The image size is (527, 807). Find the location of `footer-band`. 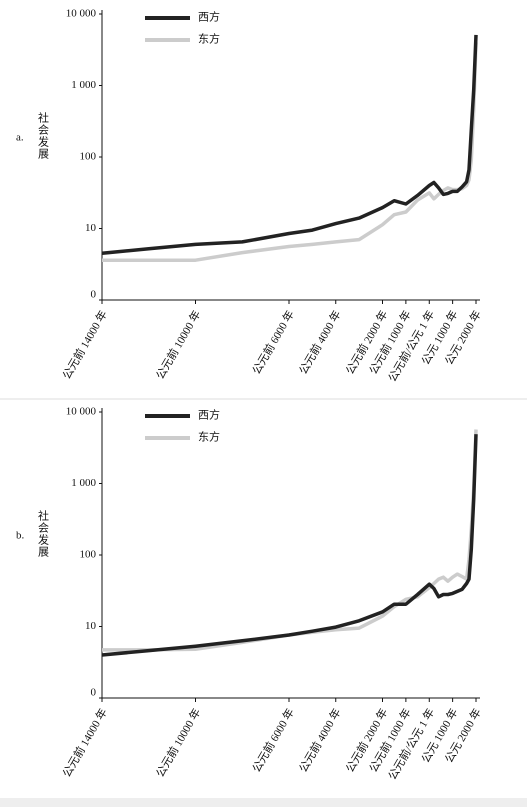

footer-band is located at coordinates (263, 802).